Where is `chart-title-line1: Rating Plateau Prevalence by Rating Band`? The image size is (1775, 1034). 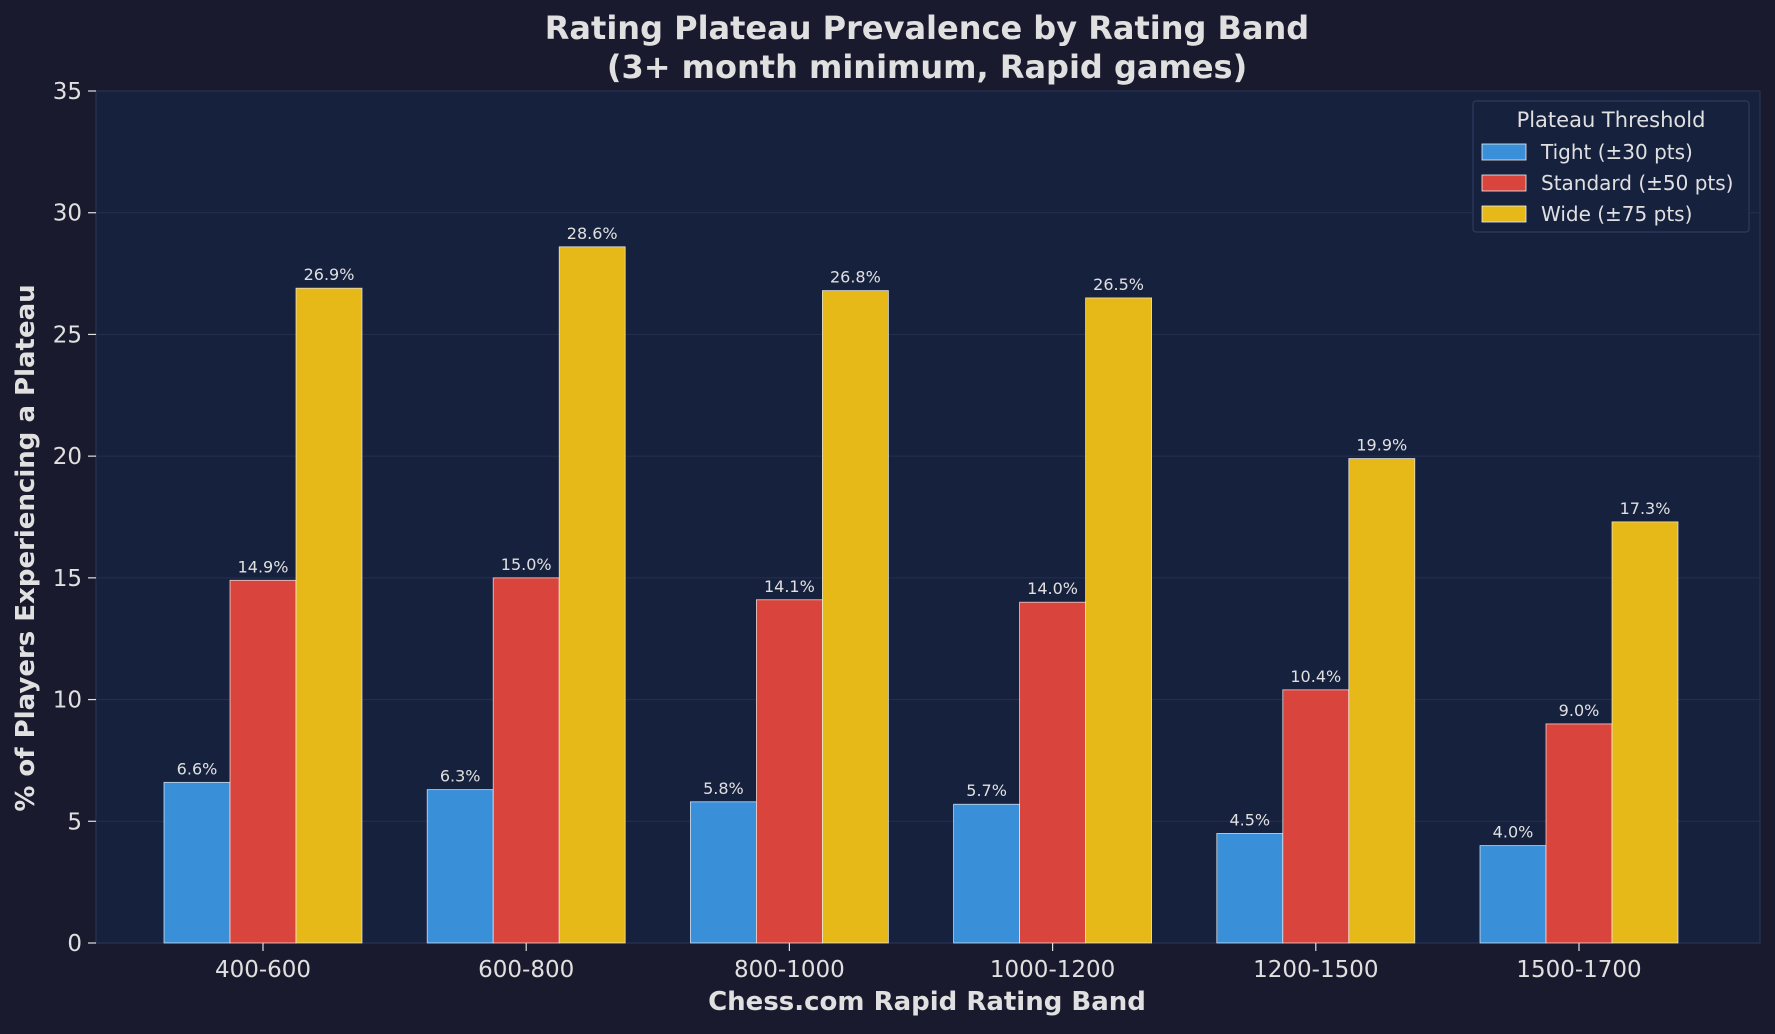
chart-title-line1: Rating Plateau Prevalence by Rating Band is located at coordinates (927, 28).